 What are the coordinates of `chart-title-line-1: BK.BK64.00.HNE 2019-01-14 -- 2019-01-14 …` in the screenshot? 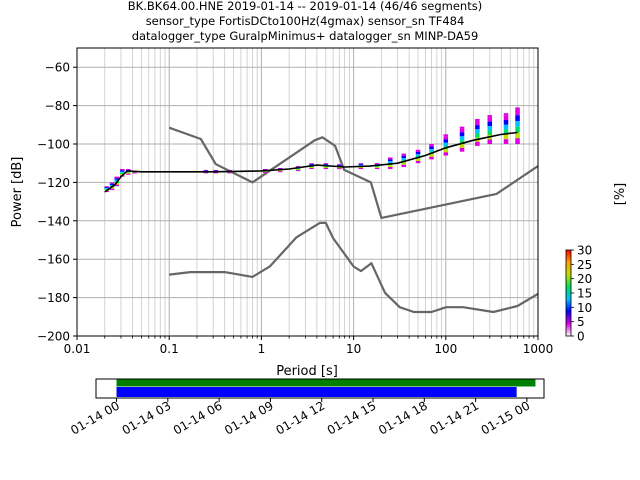 It's located at (305, 6).